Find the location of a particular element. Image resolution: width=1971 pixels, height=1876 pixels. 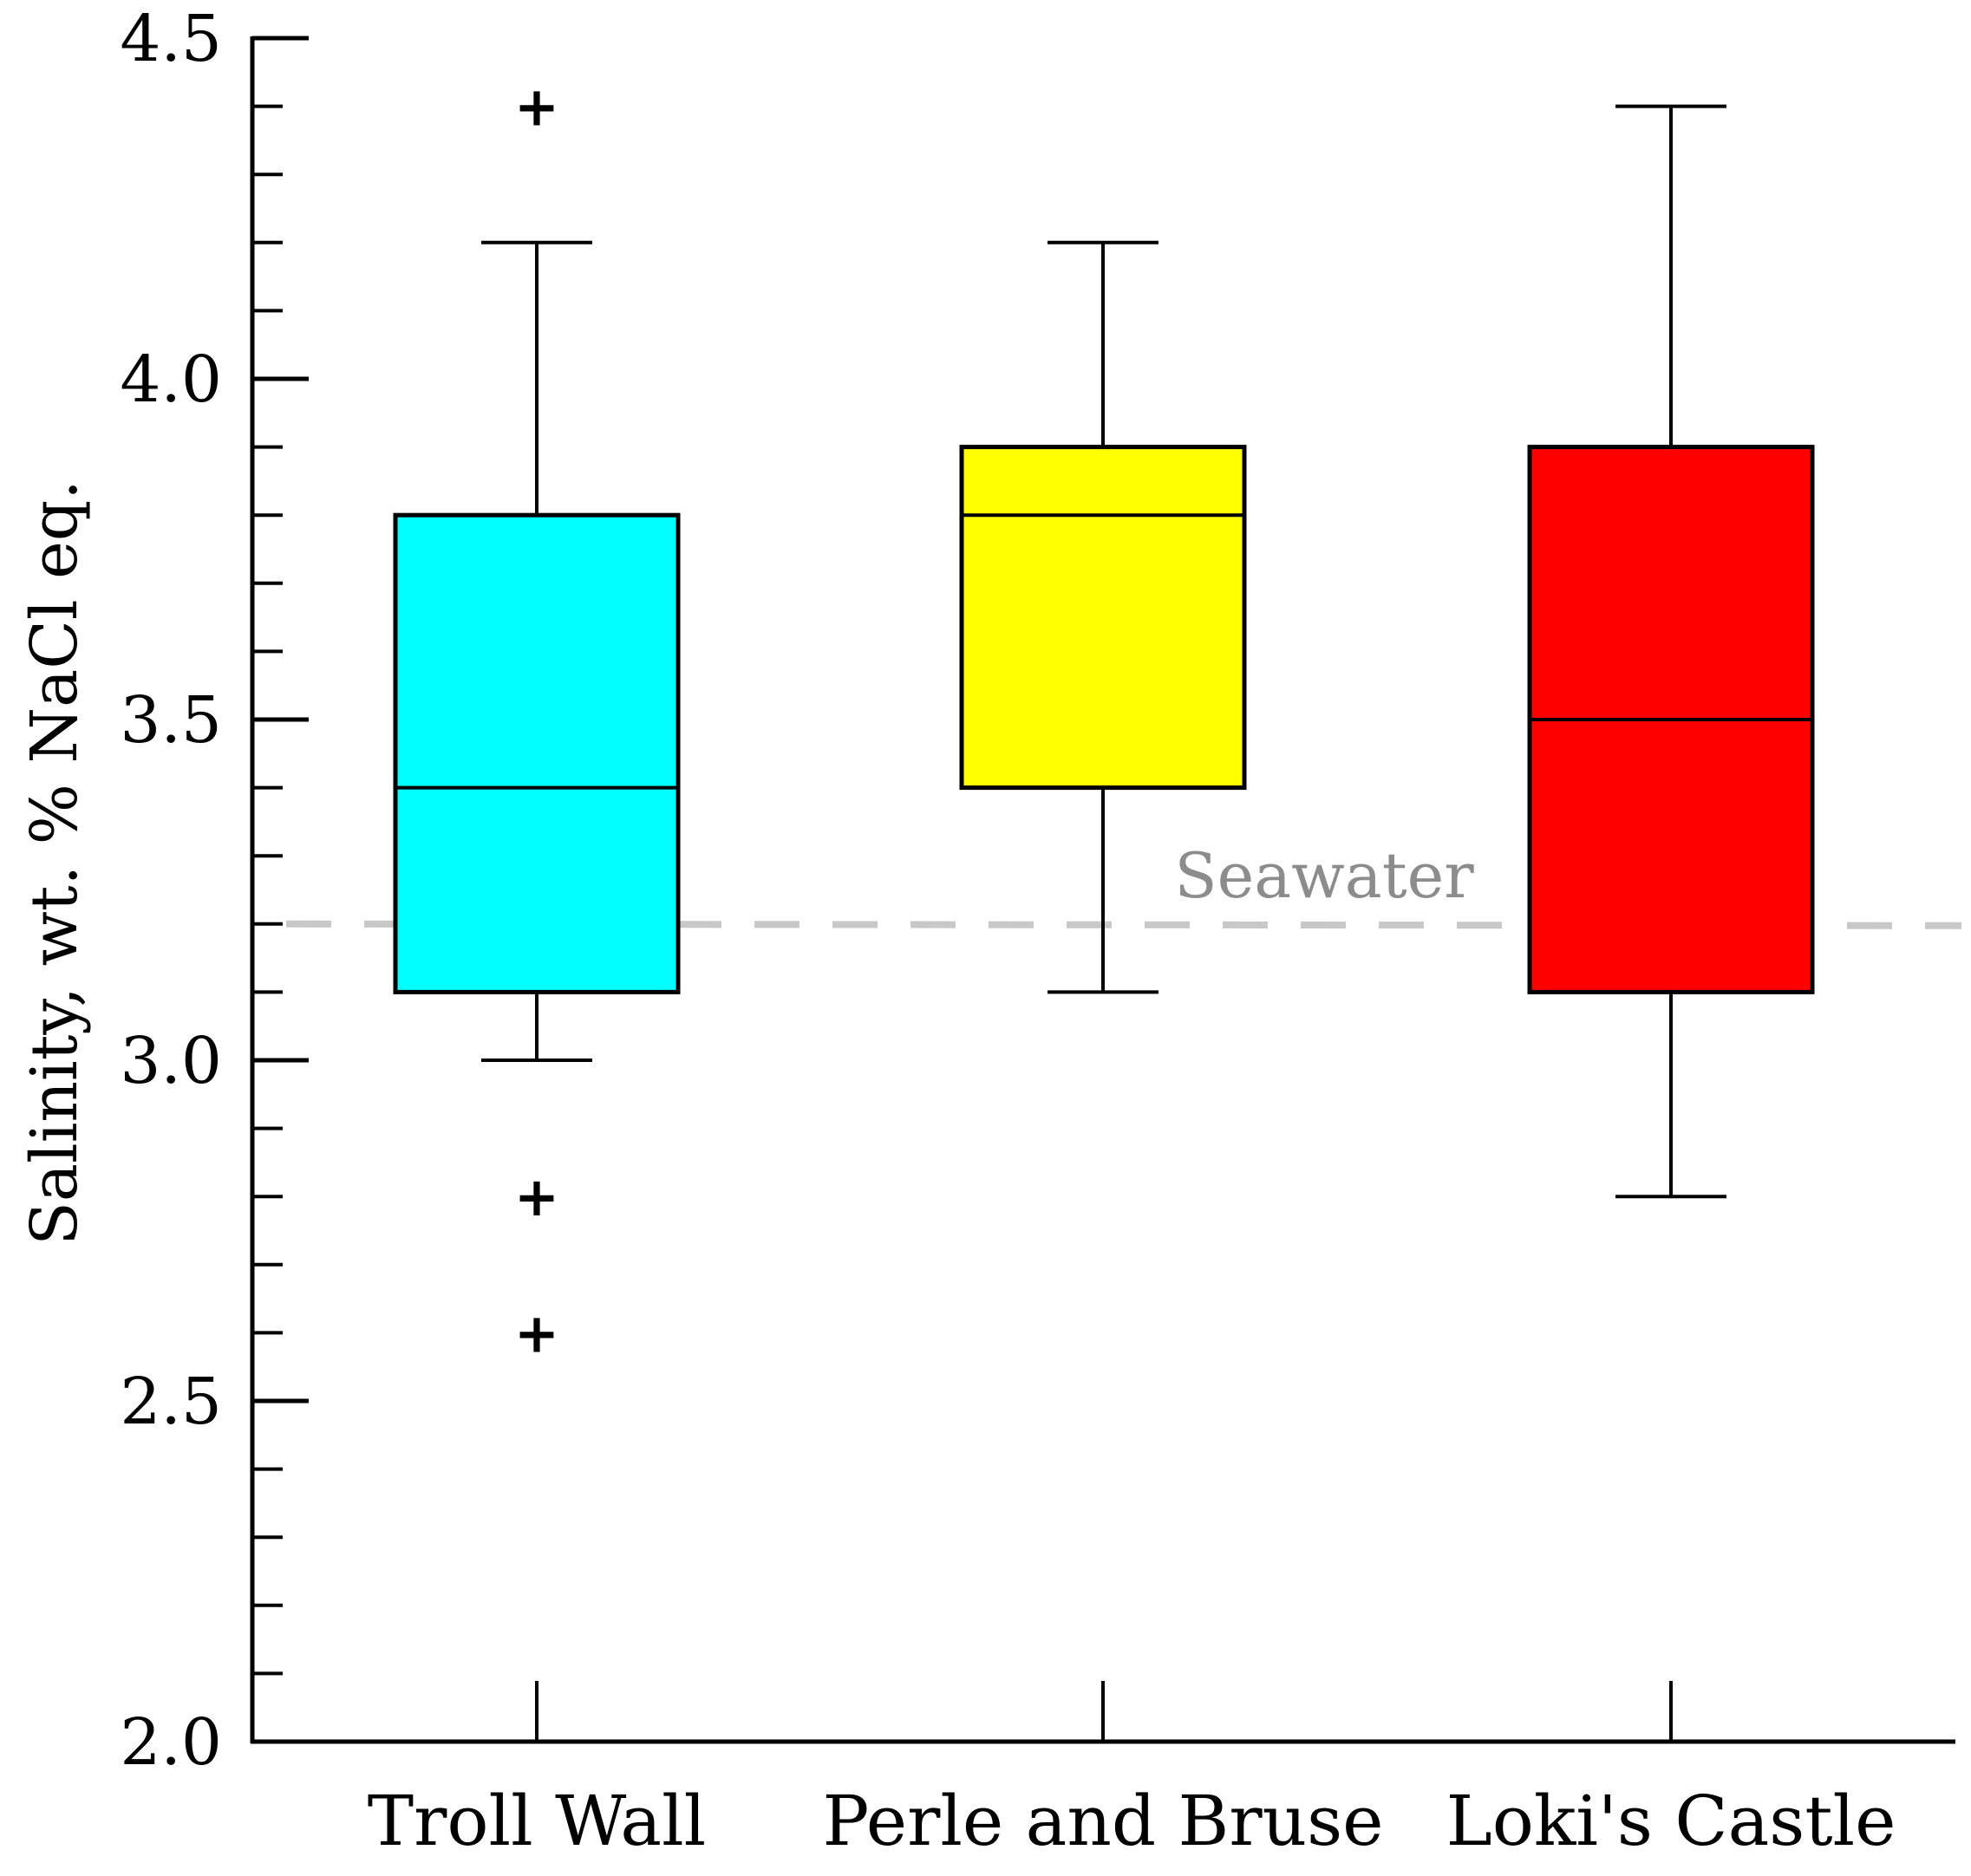

seawater-label: Seawater is located at coordinates (1324, 875).